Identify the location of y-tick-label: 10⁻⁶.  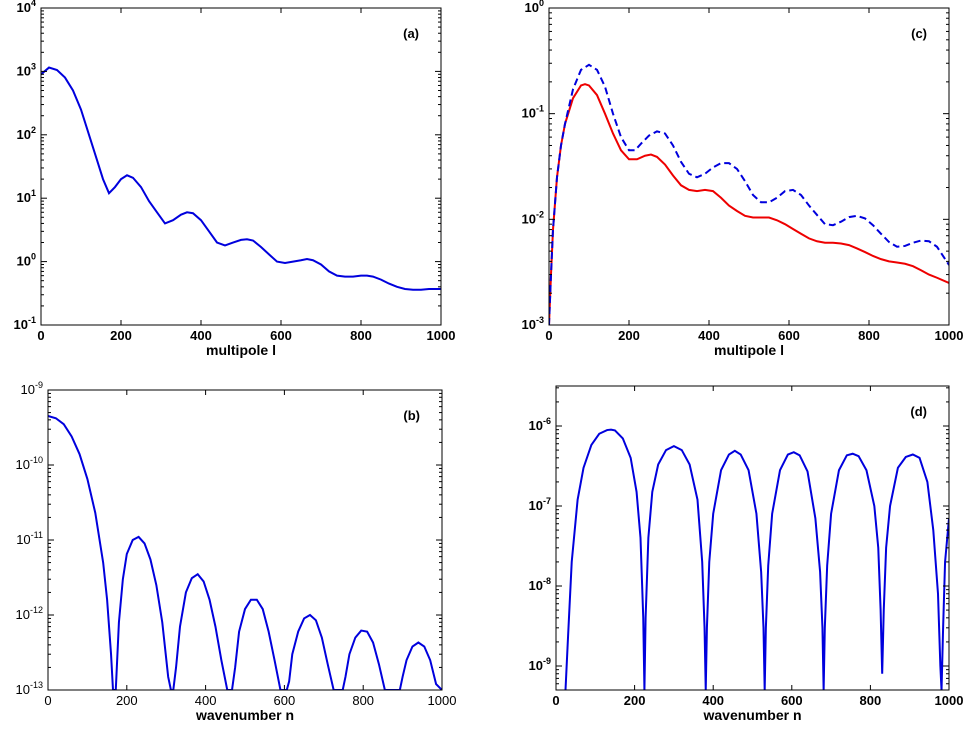
(540, 424).